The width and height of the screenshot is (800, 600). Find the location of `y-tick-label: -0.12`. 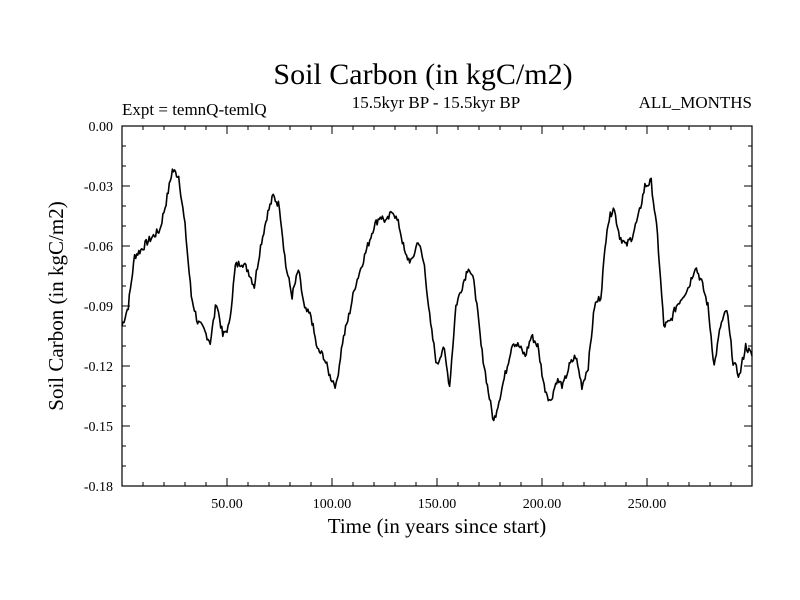

y-tick-label: -0.12 is located at coordinates (98, 367).